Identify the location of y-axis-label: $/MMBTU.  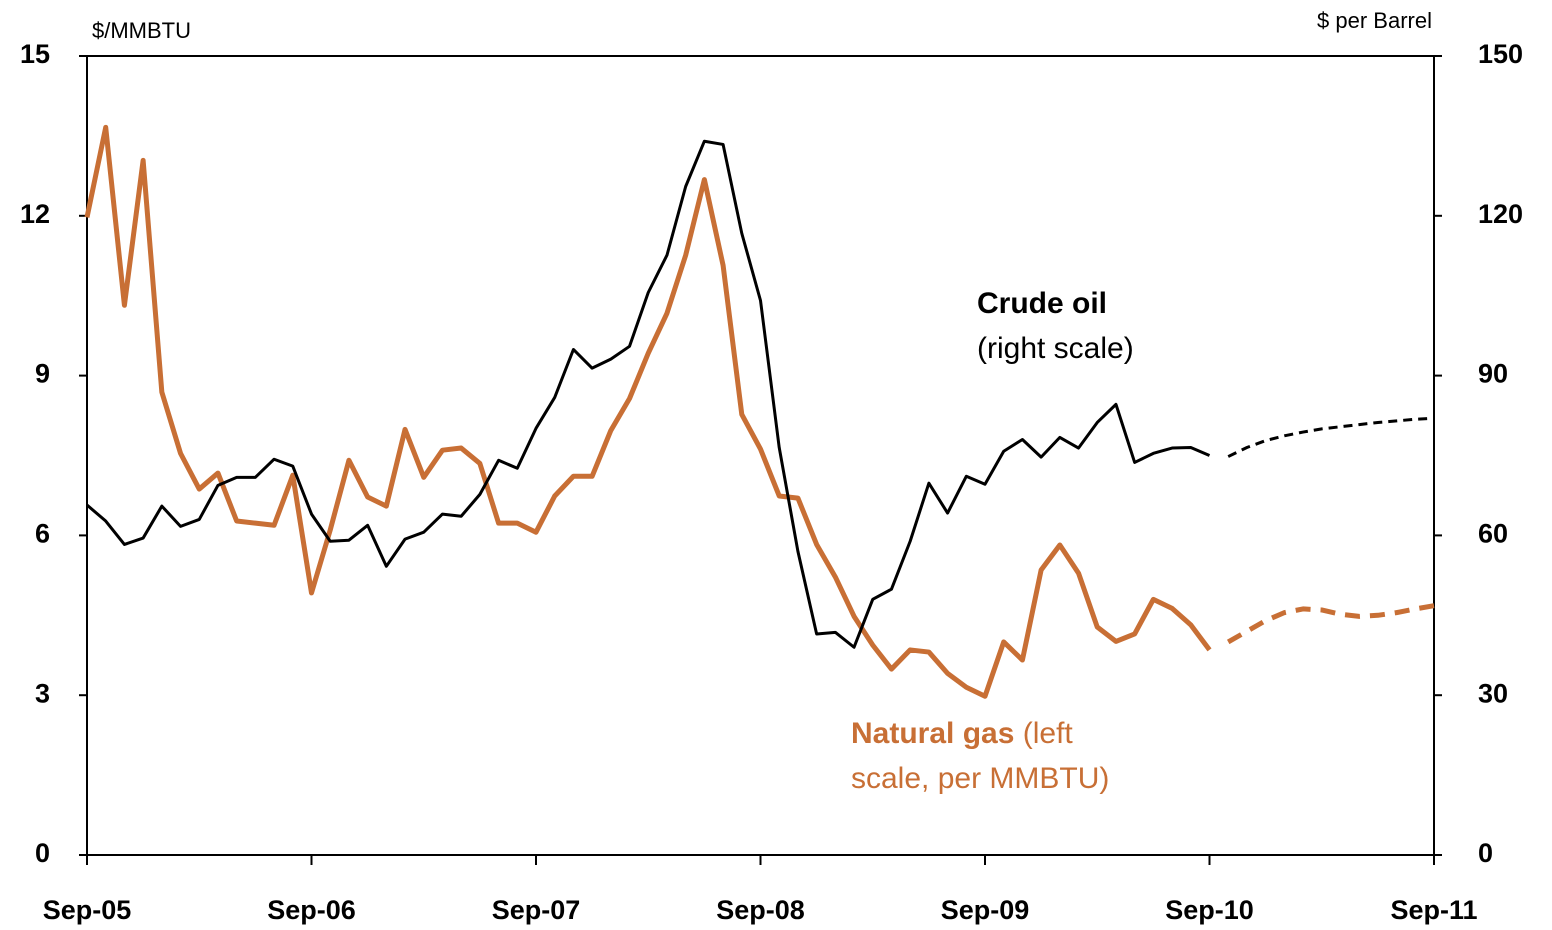
(141, 30).